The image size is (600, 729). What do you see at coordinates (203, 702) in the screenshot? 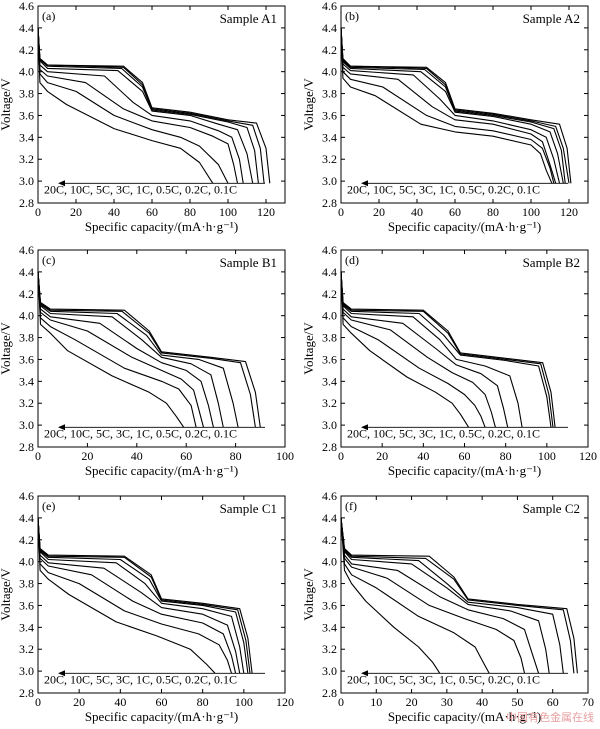
I see `x-tick-label: 80` at bounding box center [203, 702].